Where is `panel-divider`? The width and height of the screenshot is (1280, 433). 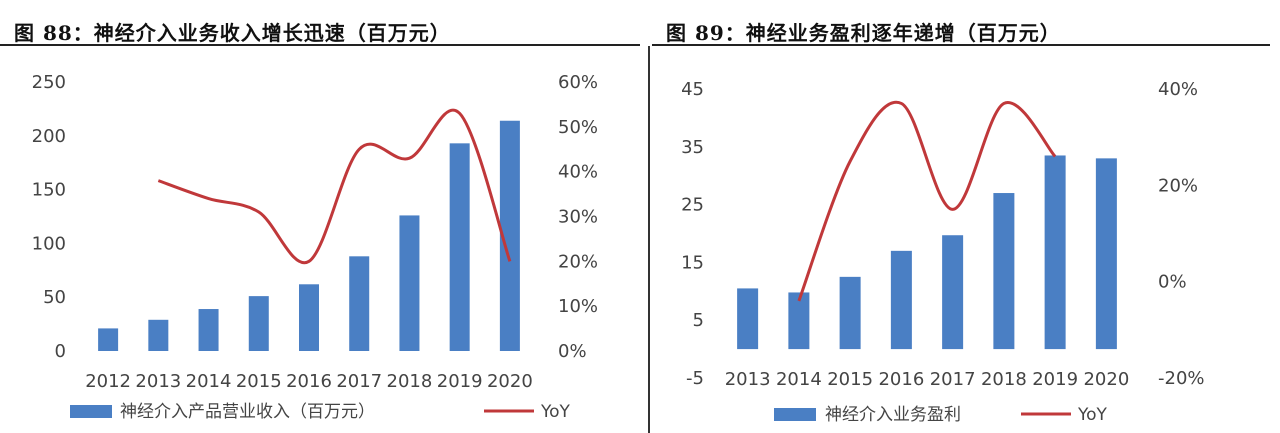
panel-divider is located at coordinates (649, 239).